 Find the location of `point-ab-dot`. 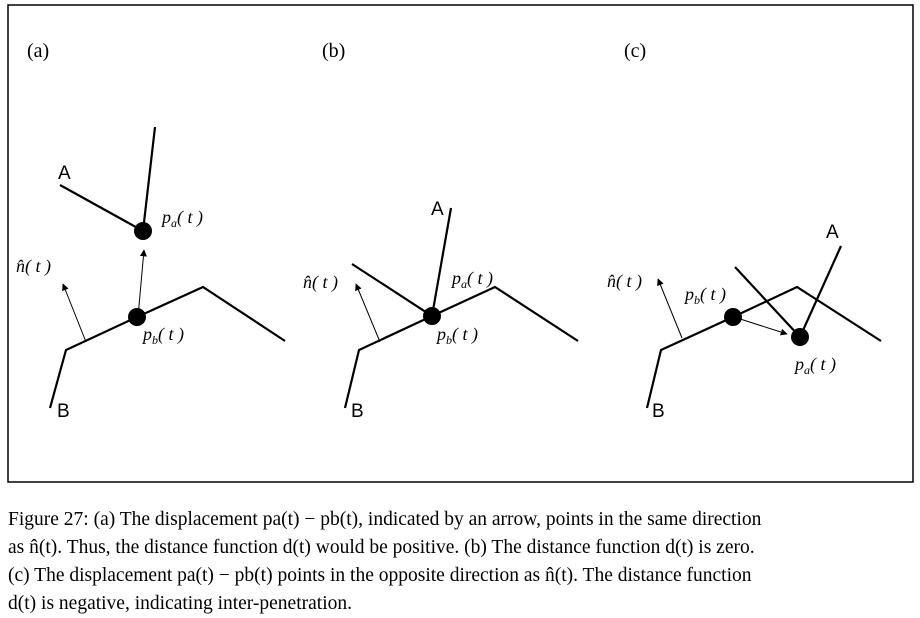

point-ab-dot is located at coordinates (432, 316).